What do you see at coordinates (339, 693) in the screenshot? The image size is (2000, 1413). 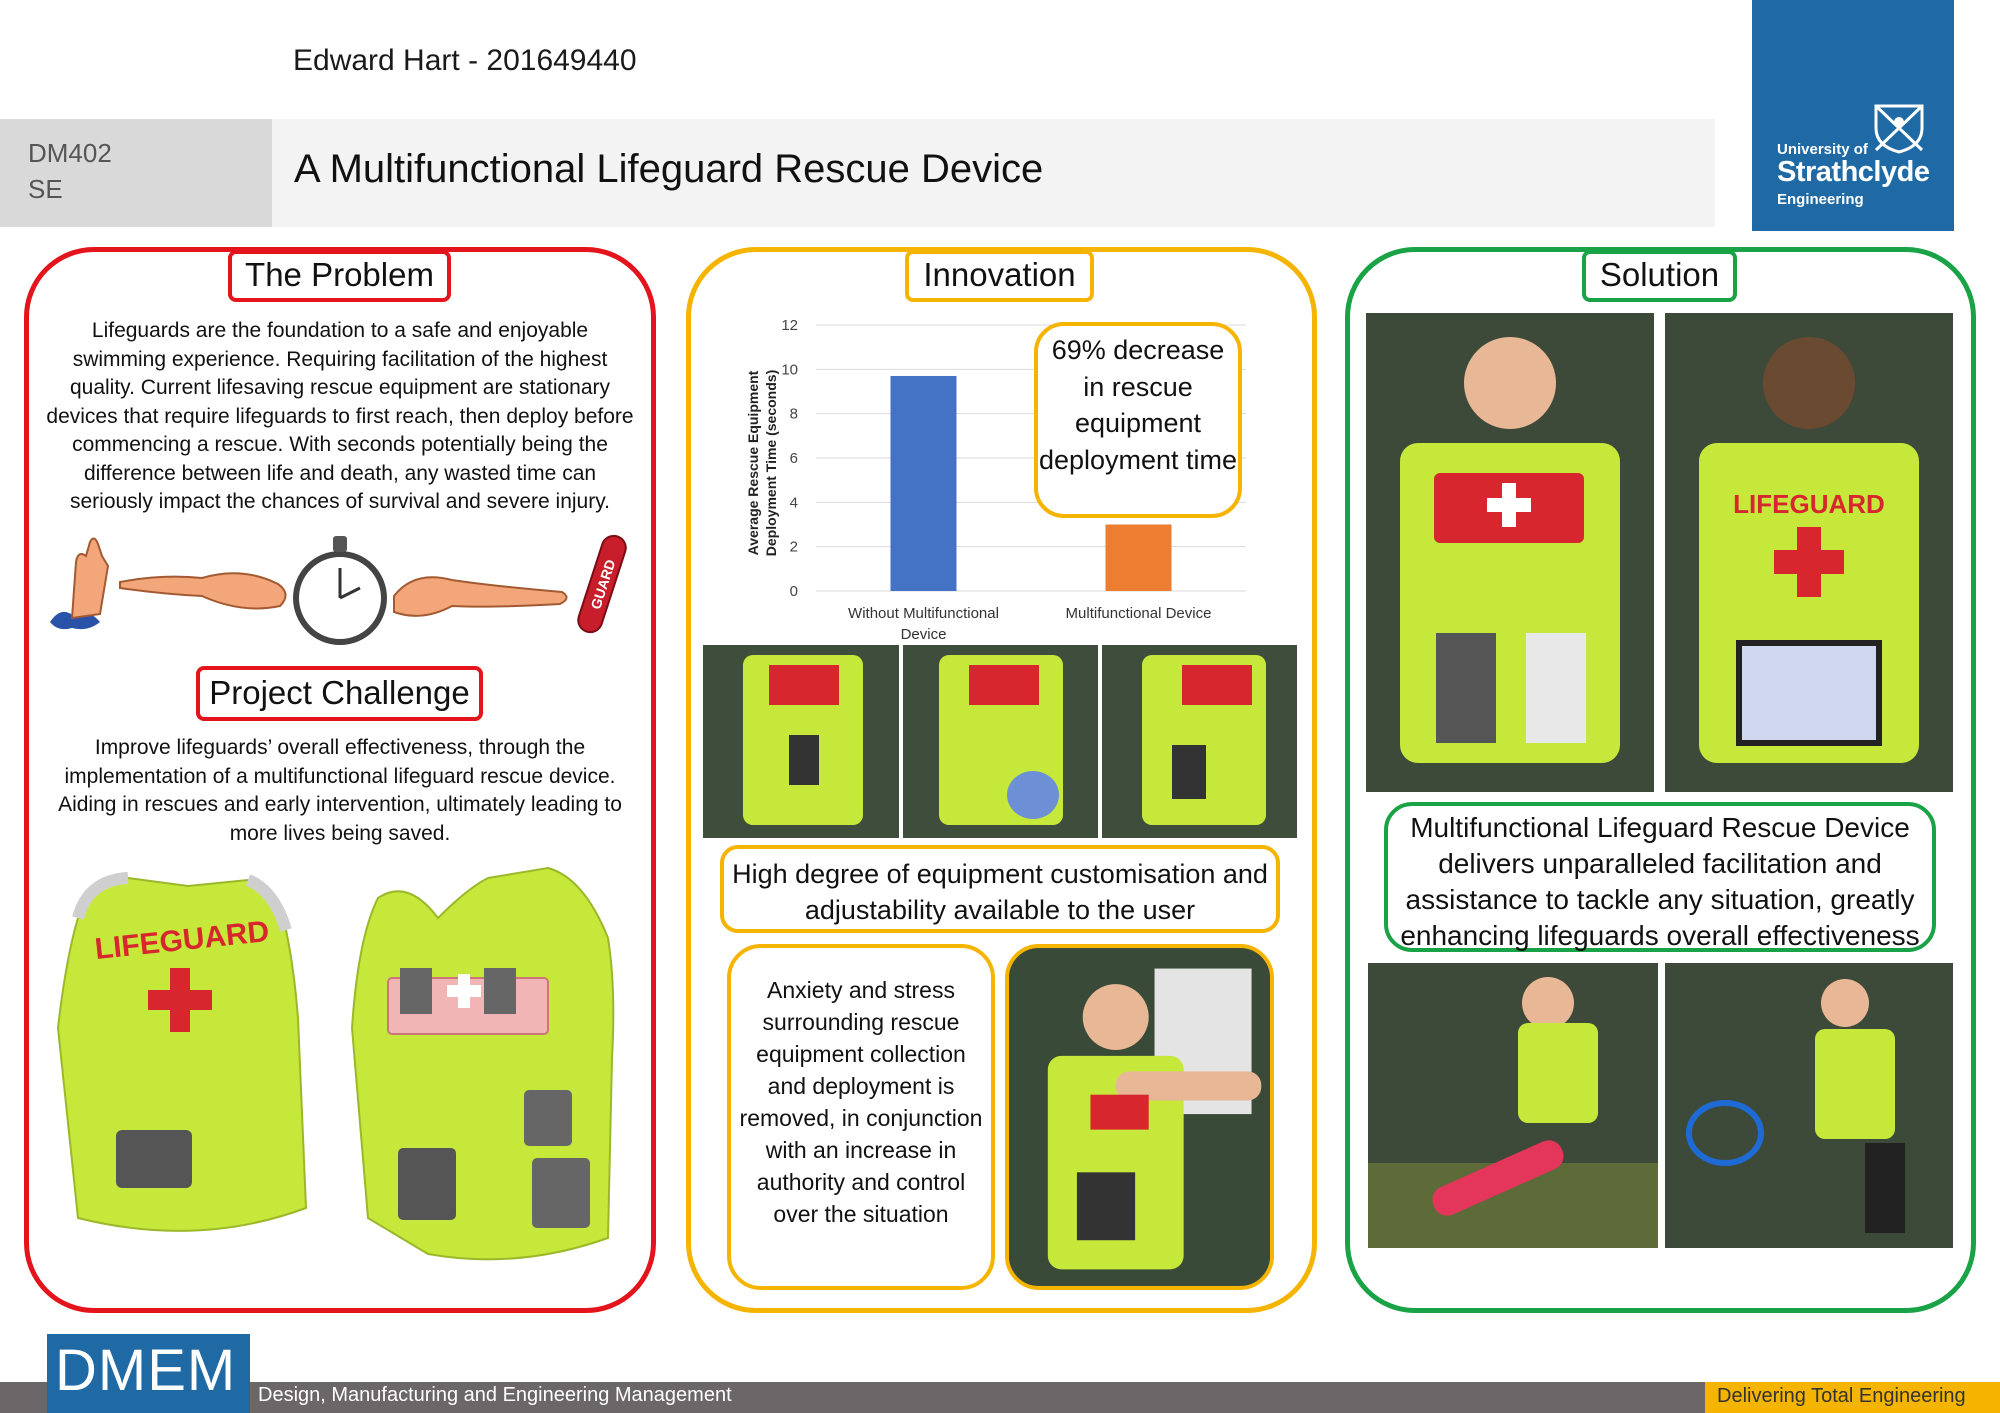 I see `challenge-heading: Project Challenge` at bounding box center [339, 693].